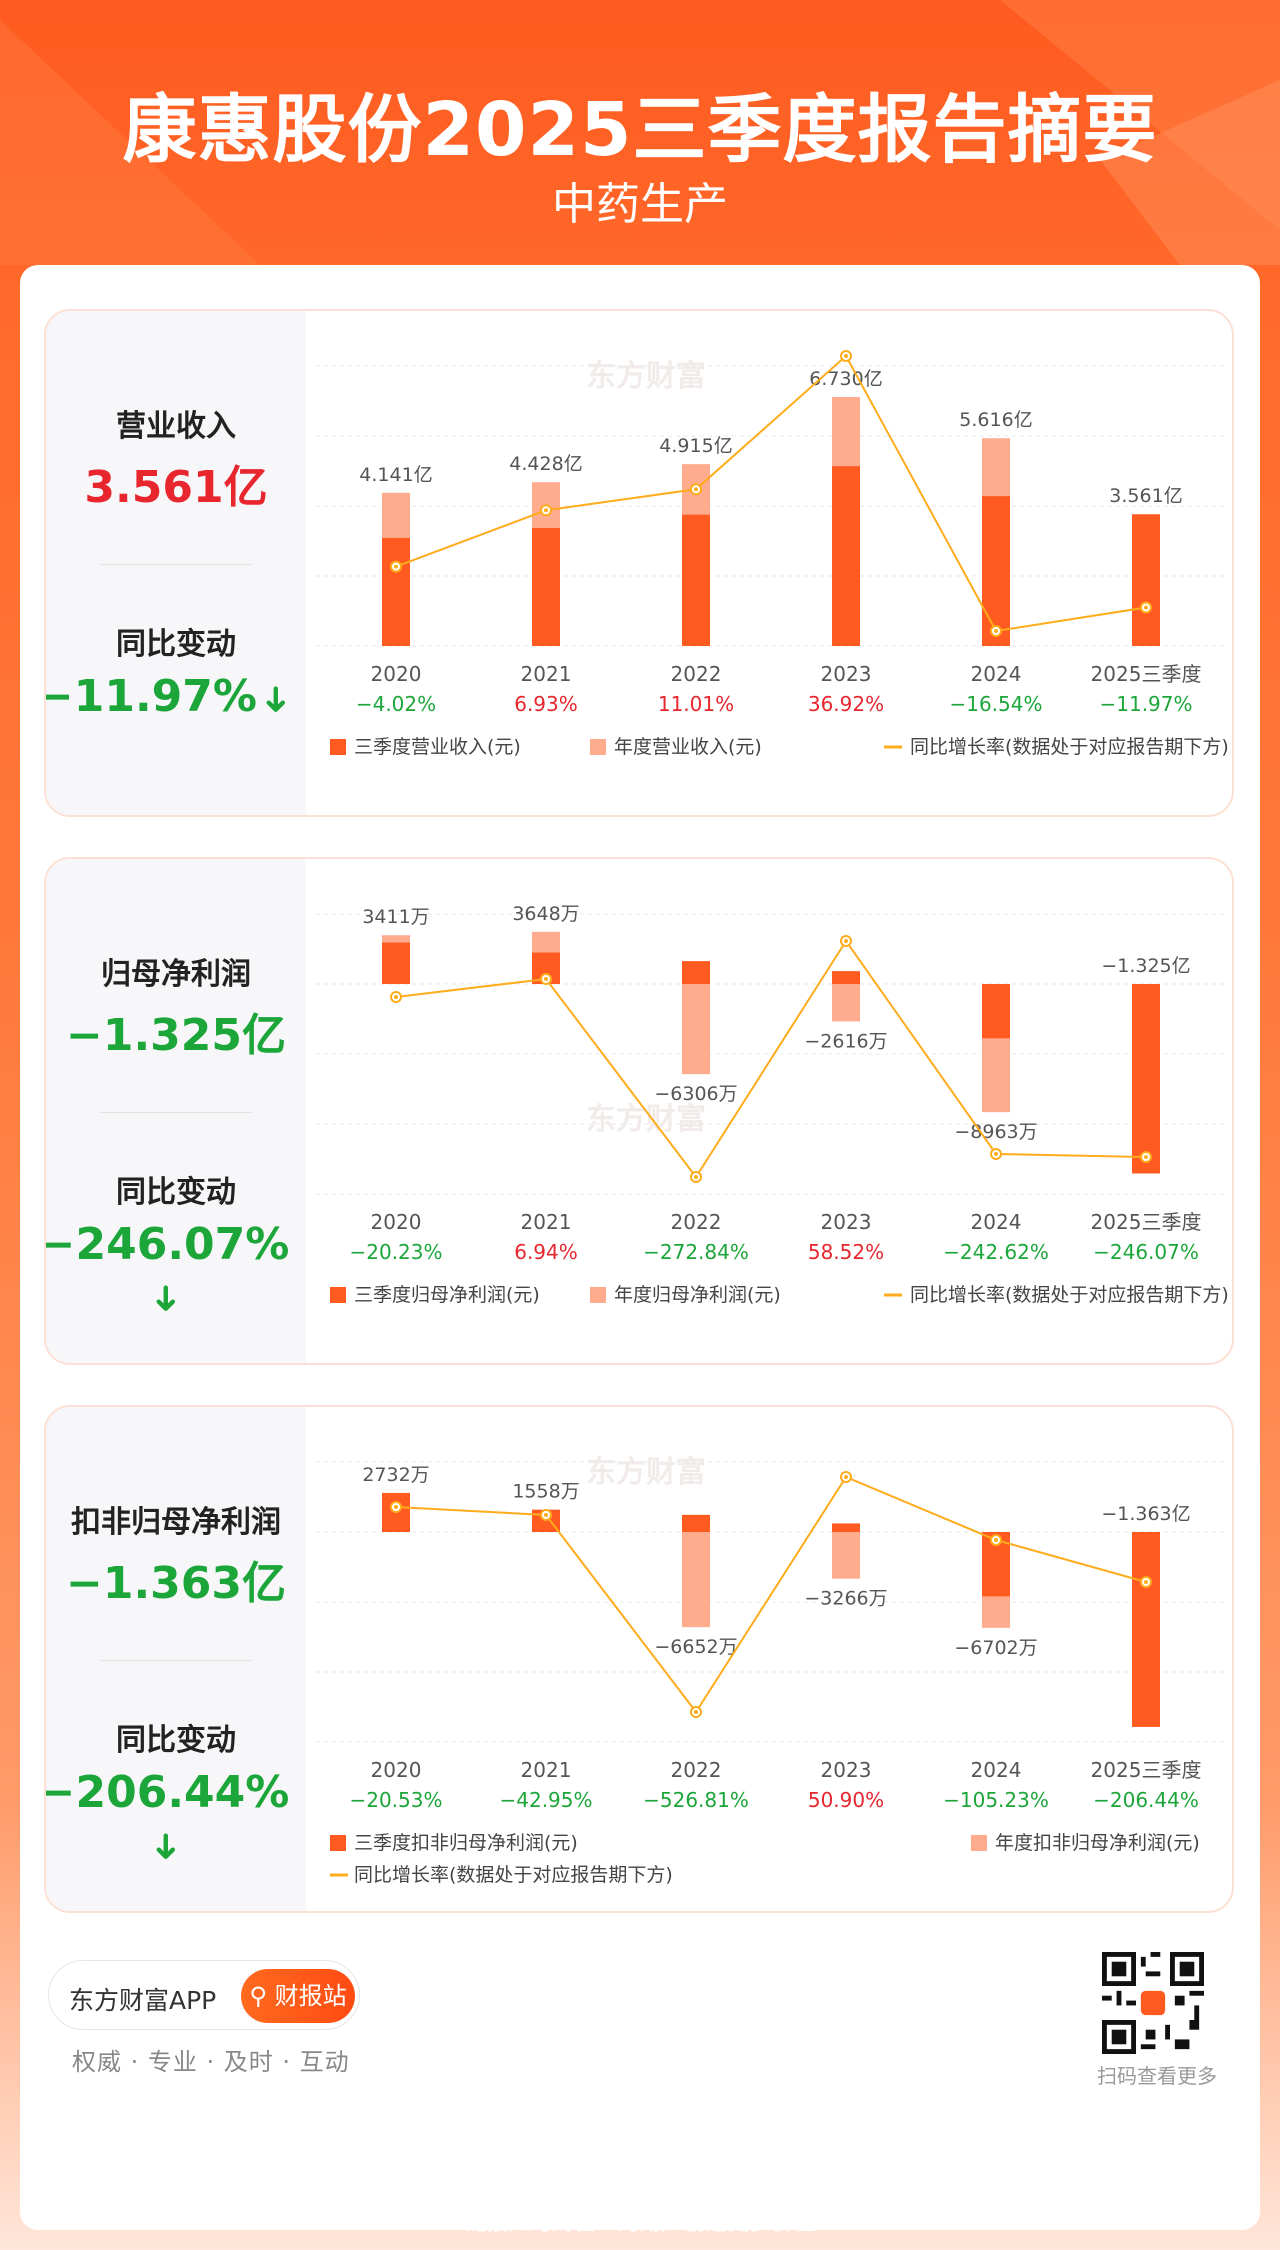 The image size is (1280, 2250). What do you see at coordinates (1097, 1843) in the screenshot?
I see `legend-annual-label: 年度扣非归母净利润(元)` at bounding box center [1097, 1843].